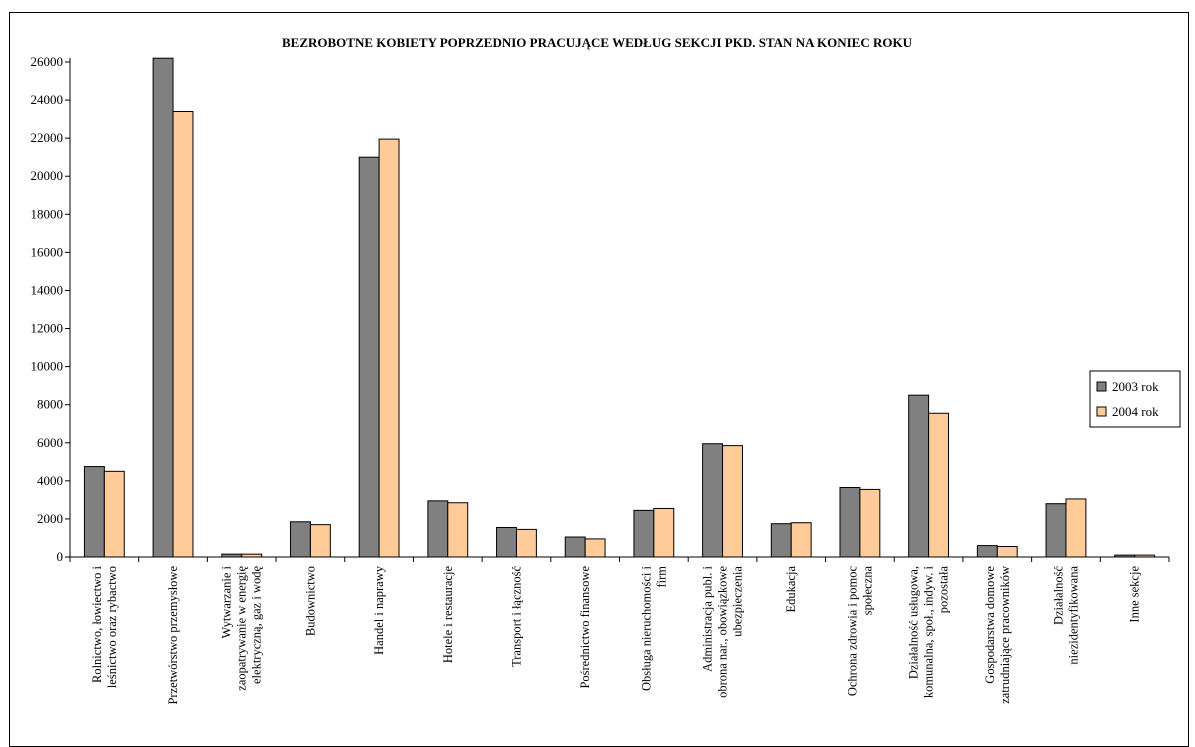 The image size is (1195, 747). I want to click on x-tick-label: Obsługa nieruchomości ifirm, so click(653, 628).